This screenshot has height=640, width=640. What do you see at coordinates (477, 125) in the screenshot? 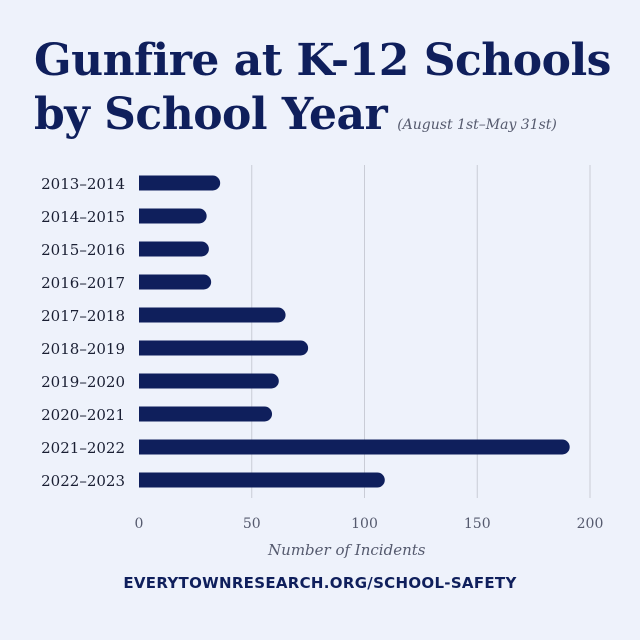
I see `chart-subtitle: (August 1st–May 31st)` at bounding box center [477, 125].